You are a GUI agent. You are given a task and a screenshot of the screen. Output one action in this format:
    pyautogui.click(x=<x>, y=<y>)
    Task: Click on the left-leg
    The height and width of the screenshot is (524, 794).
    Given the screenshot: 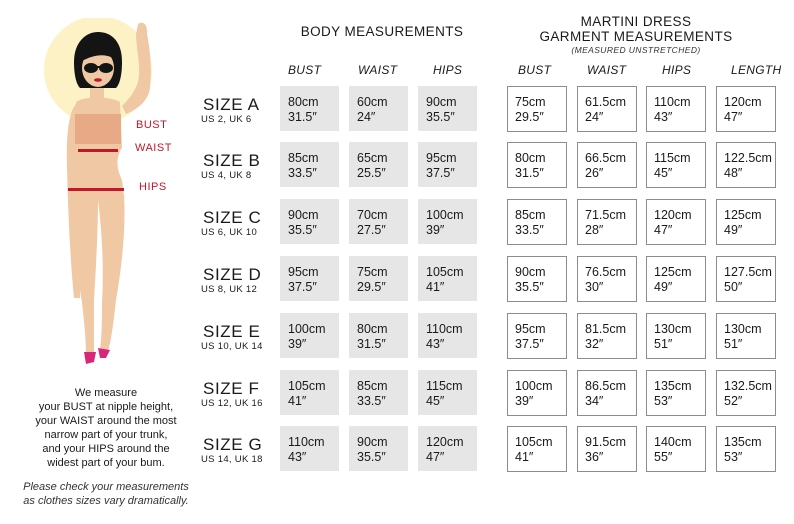 What is the action you would take?
    pyautogui.click(x=84, y=274)
    